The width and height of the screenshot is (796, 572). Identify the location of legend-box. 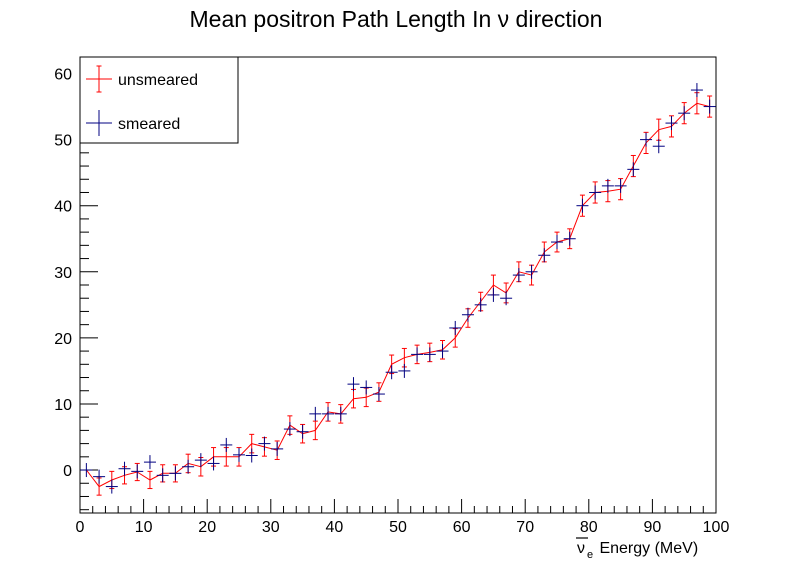
(159, 100).